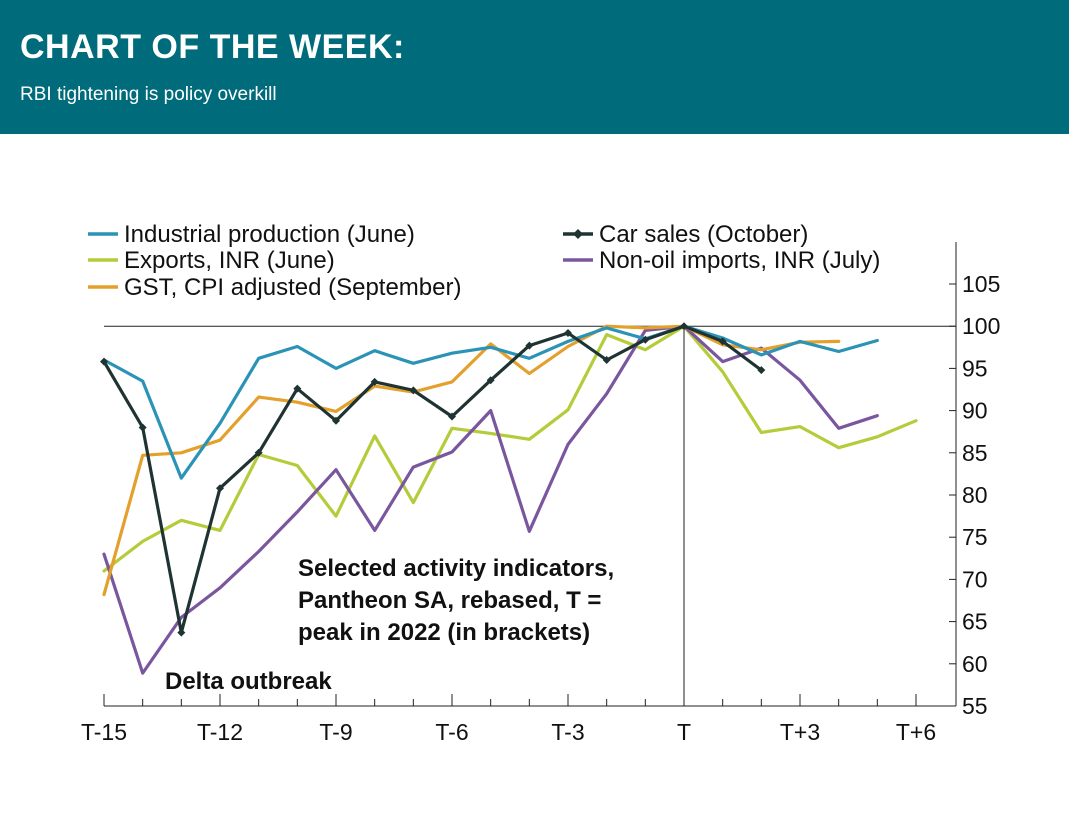  What do you see at coordinates (800, 732) in the screenshot?
I see `x-tick-label: T+3` at bounding box center [800, 732].